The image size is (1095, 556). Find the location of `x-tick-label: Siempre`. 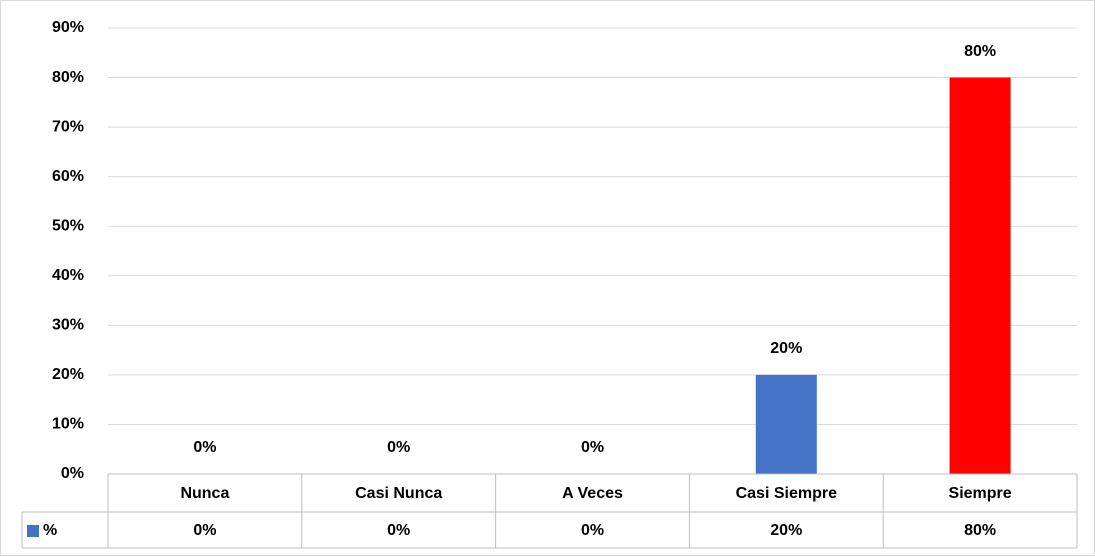

x-tick-label: Siempre is located at coordinates (980, 493).